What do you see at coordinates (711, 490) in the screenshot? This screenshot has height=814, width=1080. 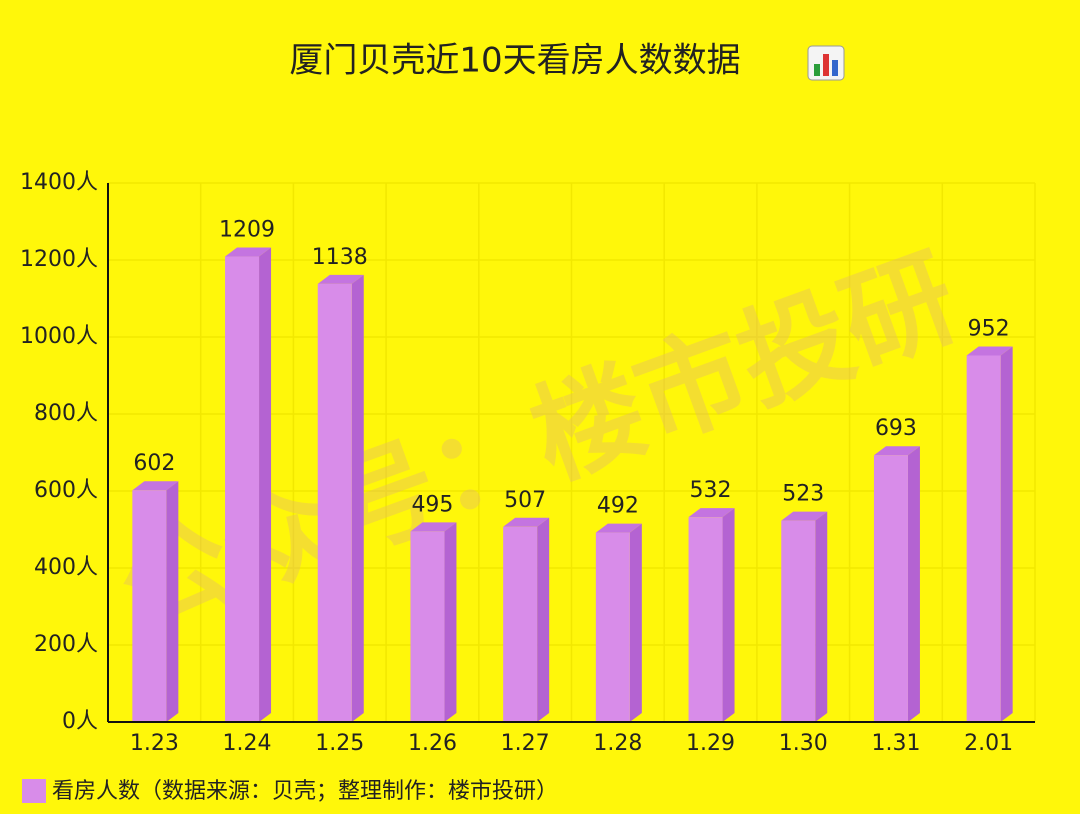 I see `data-label: 532` at bounding box center [711, 490].